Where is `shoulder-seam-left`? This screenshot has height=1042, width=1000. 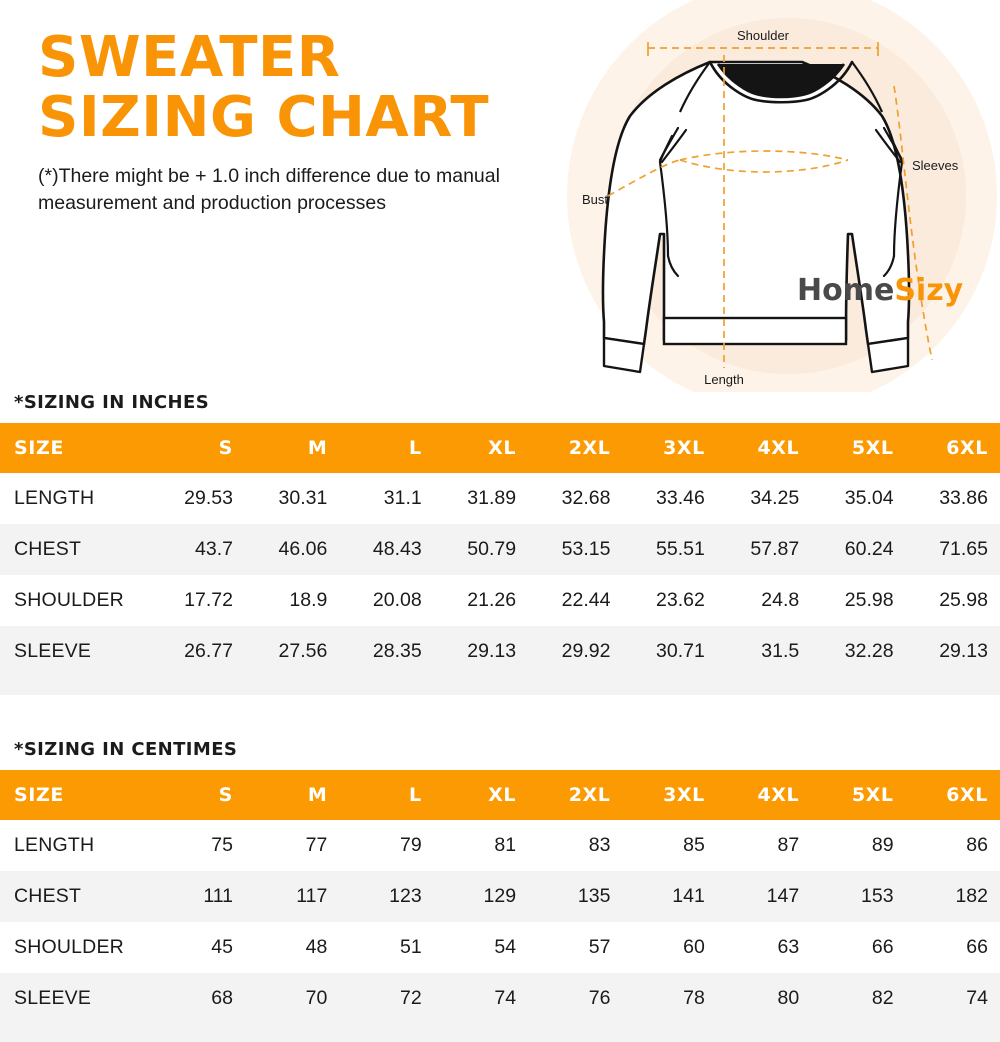 shoulder-seam-left is located at coordinates (694, 87).